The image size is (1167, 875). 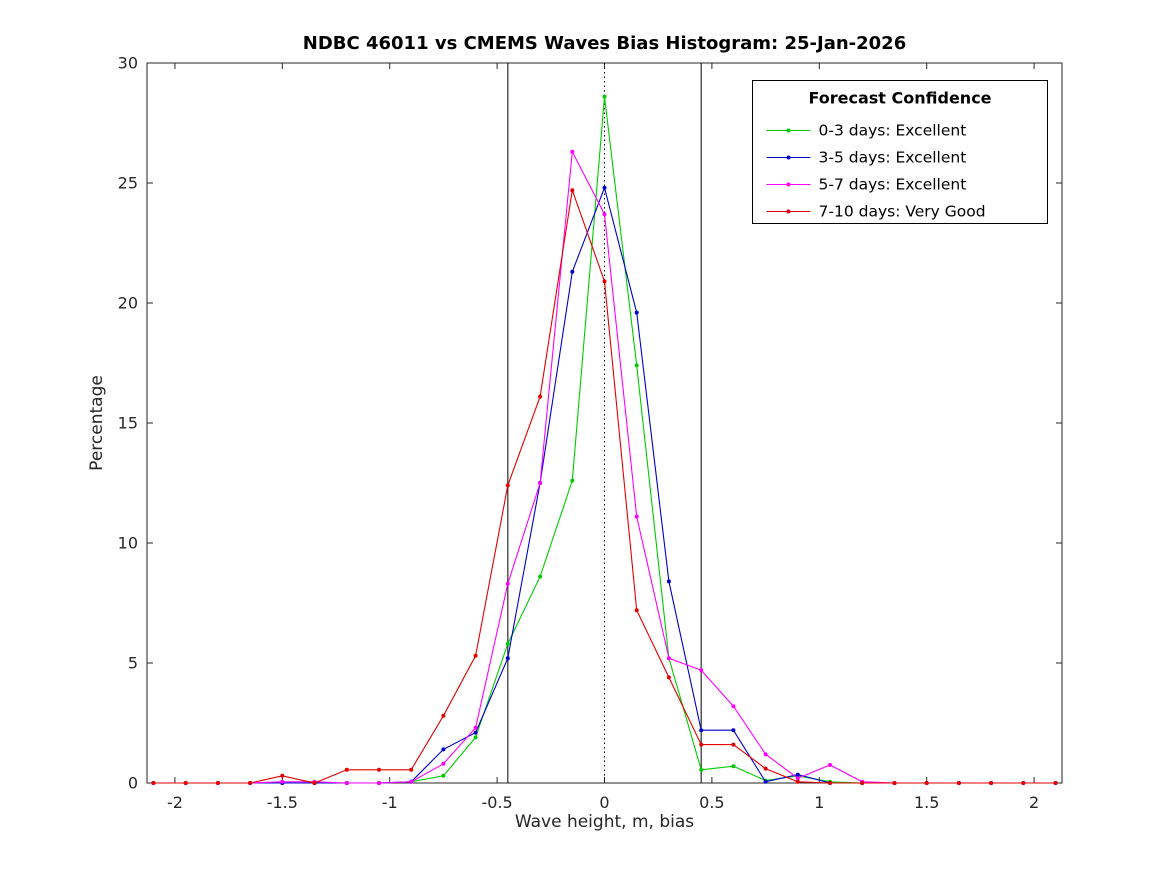 I want to click on y-tick-label: 30, so click(x=128, y=63).